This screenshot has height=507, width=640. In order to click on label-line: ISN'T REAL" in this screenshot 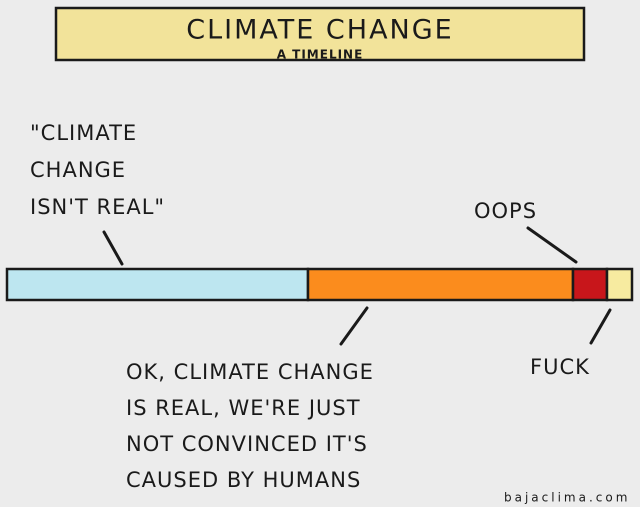, I will do `click(97, 207)`.